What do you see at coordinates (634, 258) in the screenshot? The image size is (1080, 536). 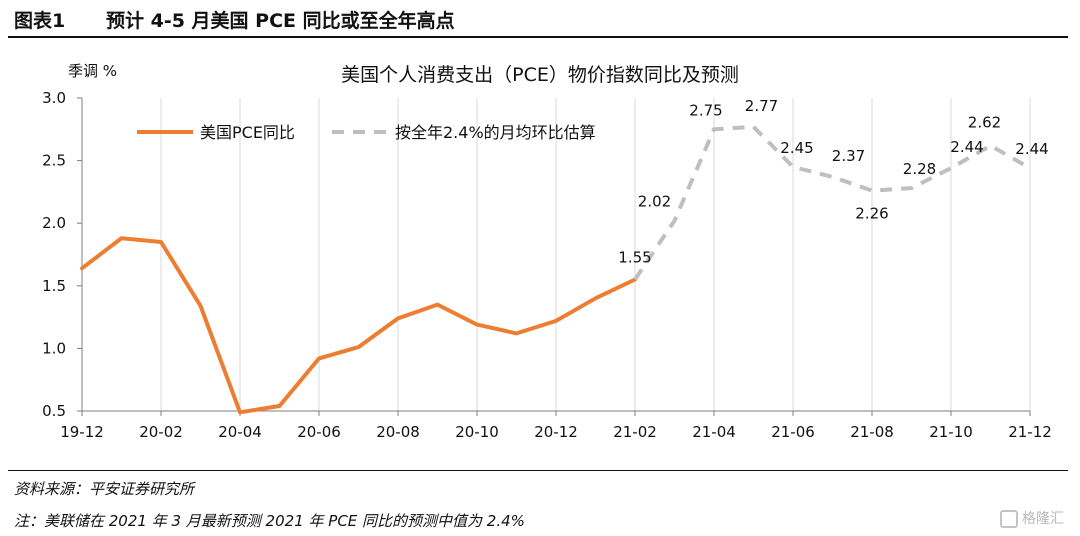 I see `data-label: 1.55` at bounding box center [634, 258].